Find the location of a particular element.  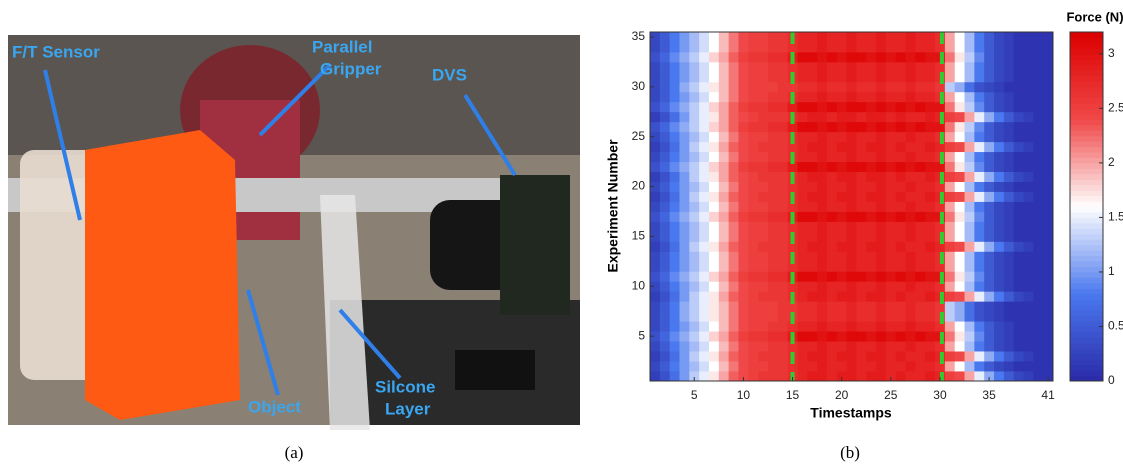

x-tick-label: 25 is located at coordinates (891, 395).